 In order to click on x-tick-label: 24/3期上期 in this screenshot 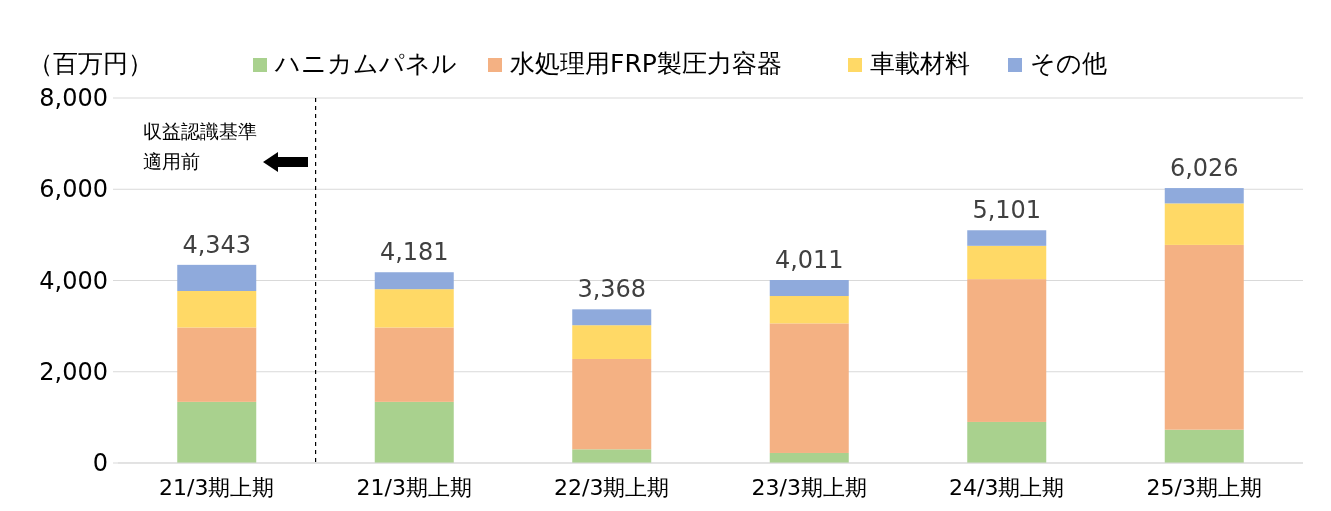, I will do `click(1007, 487)`.